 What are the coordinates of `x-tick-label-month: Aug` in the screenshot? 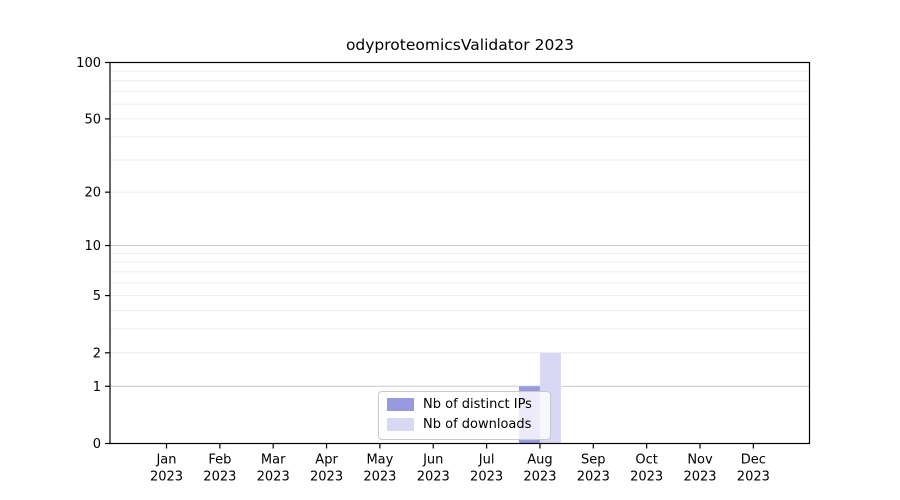 It's located at (539, 460).